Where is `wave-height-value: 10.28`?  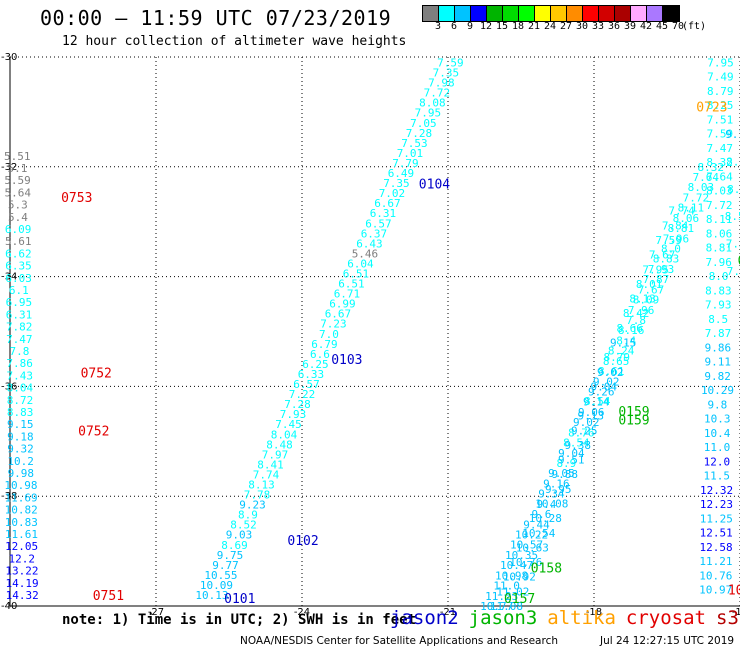 wave-height-value: 10.28 is located at coordinates (545, 518).